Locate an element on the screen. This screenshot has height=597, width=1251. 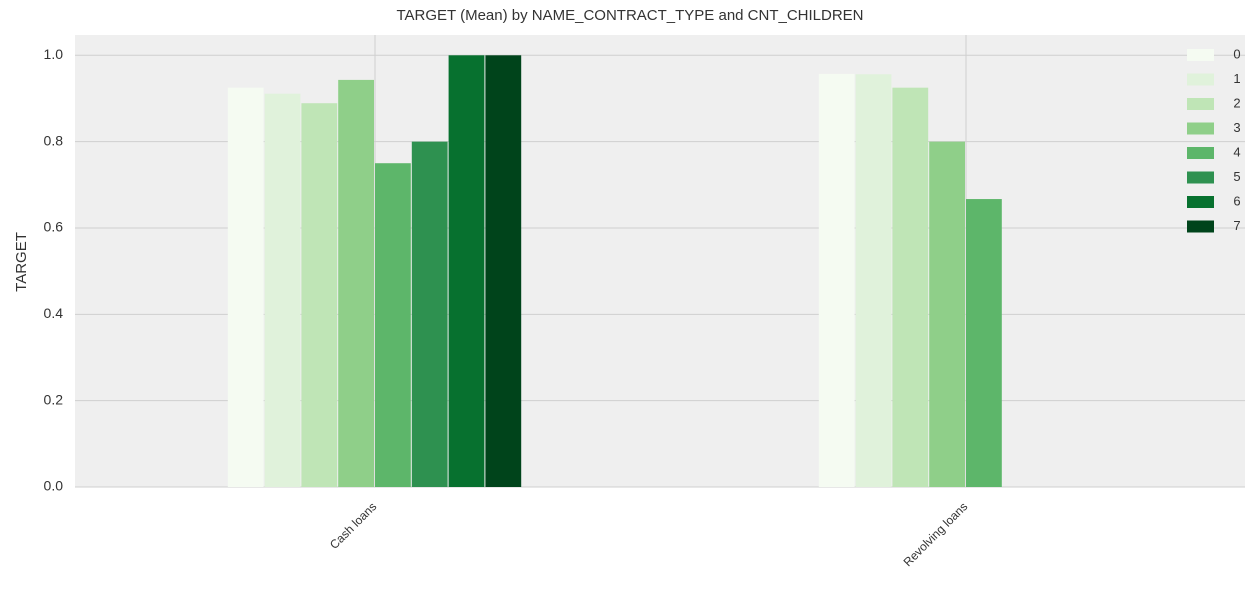
legend-label: 5 is located at coordinates (1236, 176).